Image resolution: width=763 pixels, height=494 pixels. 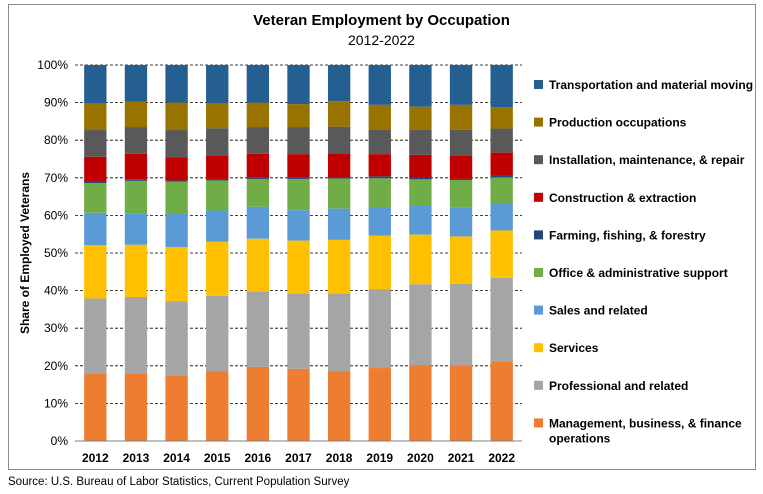 I want to click on y-tick-label: 40%, so click(x=56, y=291).